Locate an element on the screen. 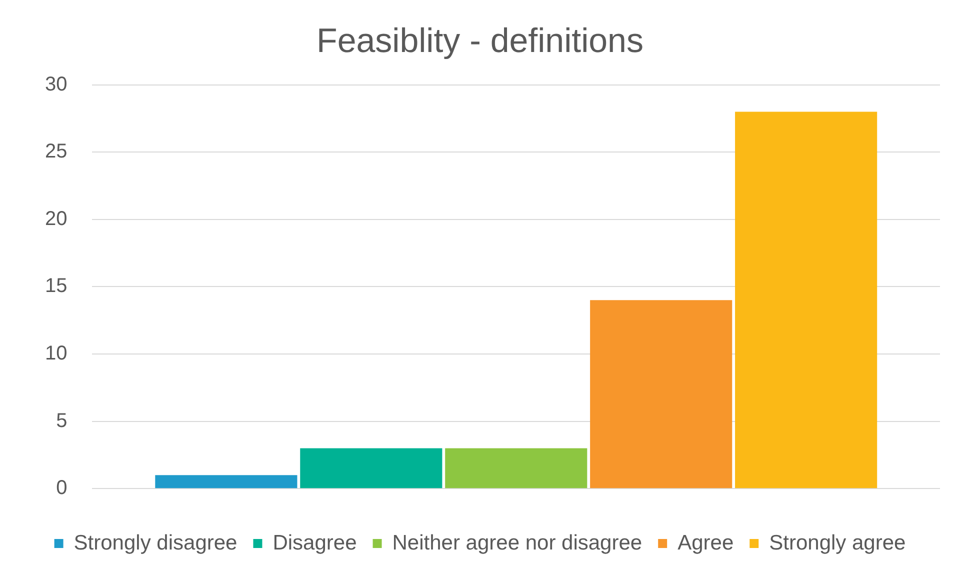  y-tick-label: 30 is located at coordinates (56, 84).